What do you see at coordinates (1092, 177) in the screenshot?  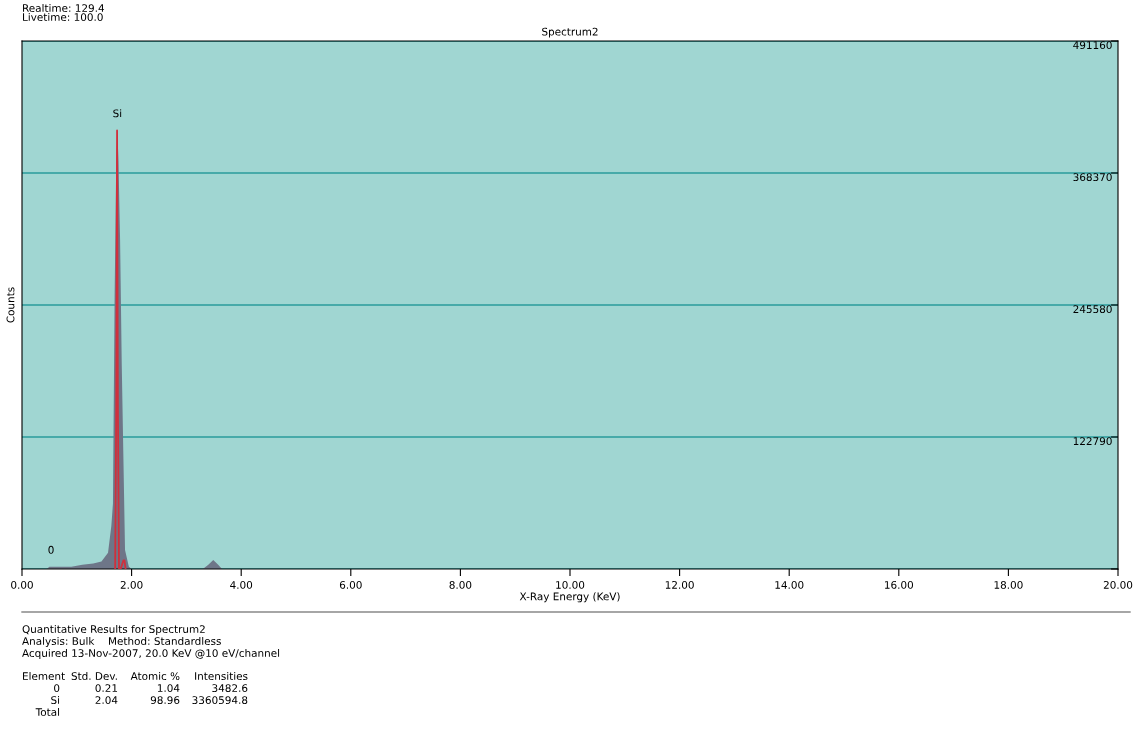 I see `y-tick-label: 368370` at bounding box center [1092, 177].